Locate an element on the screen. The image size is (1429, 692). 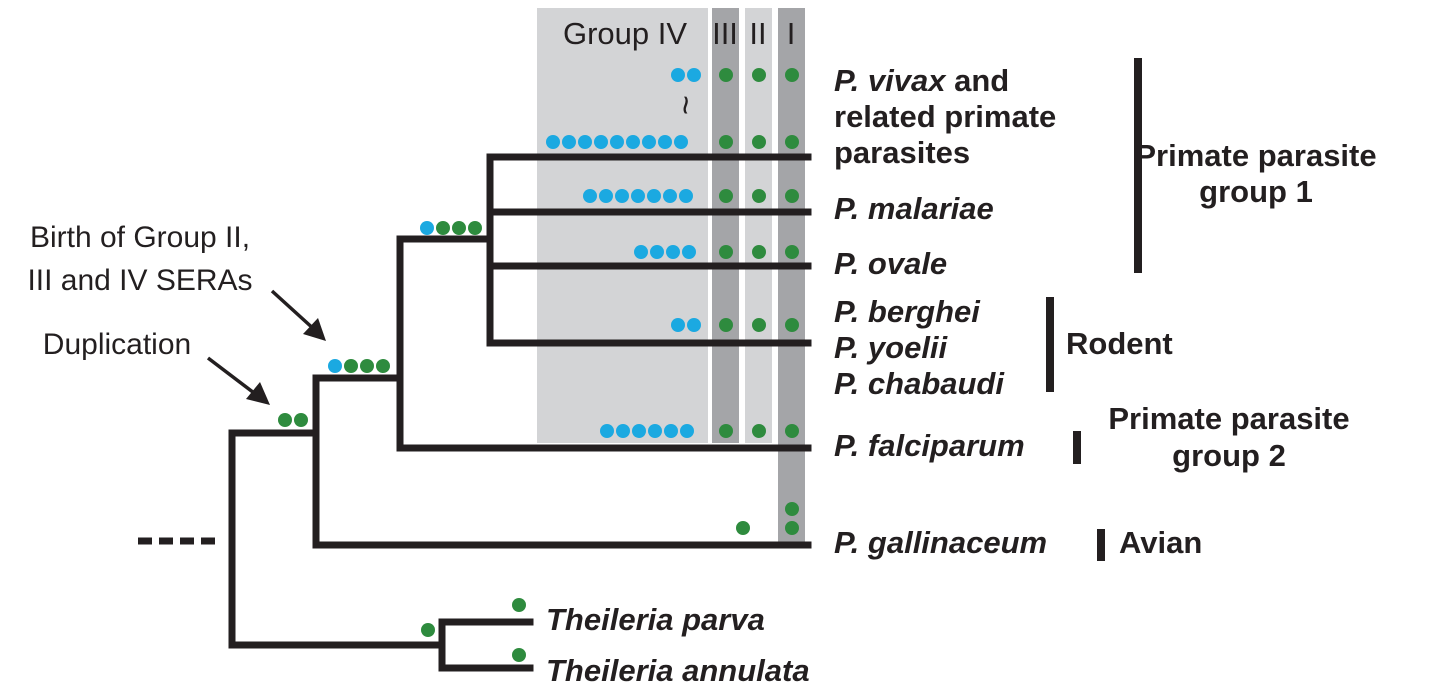
tilde-ellipsis-mark: ~ is located at coordinates (685, 105).